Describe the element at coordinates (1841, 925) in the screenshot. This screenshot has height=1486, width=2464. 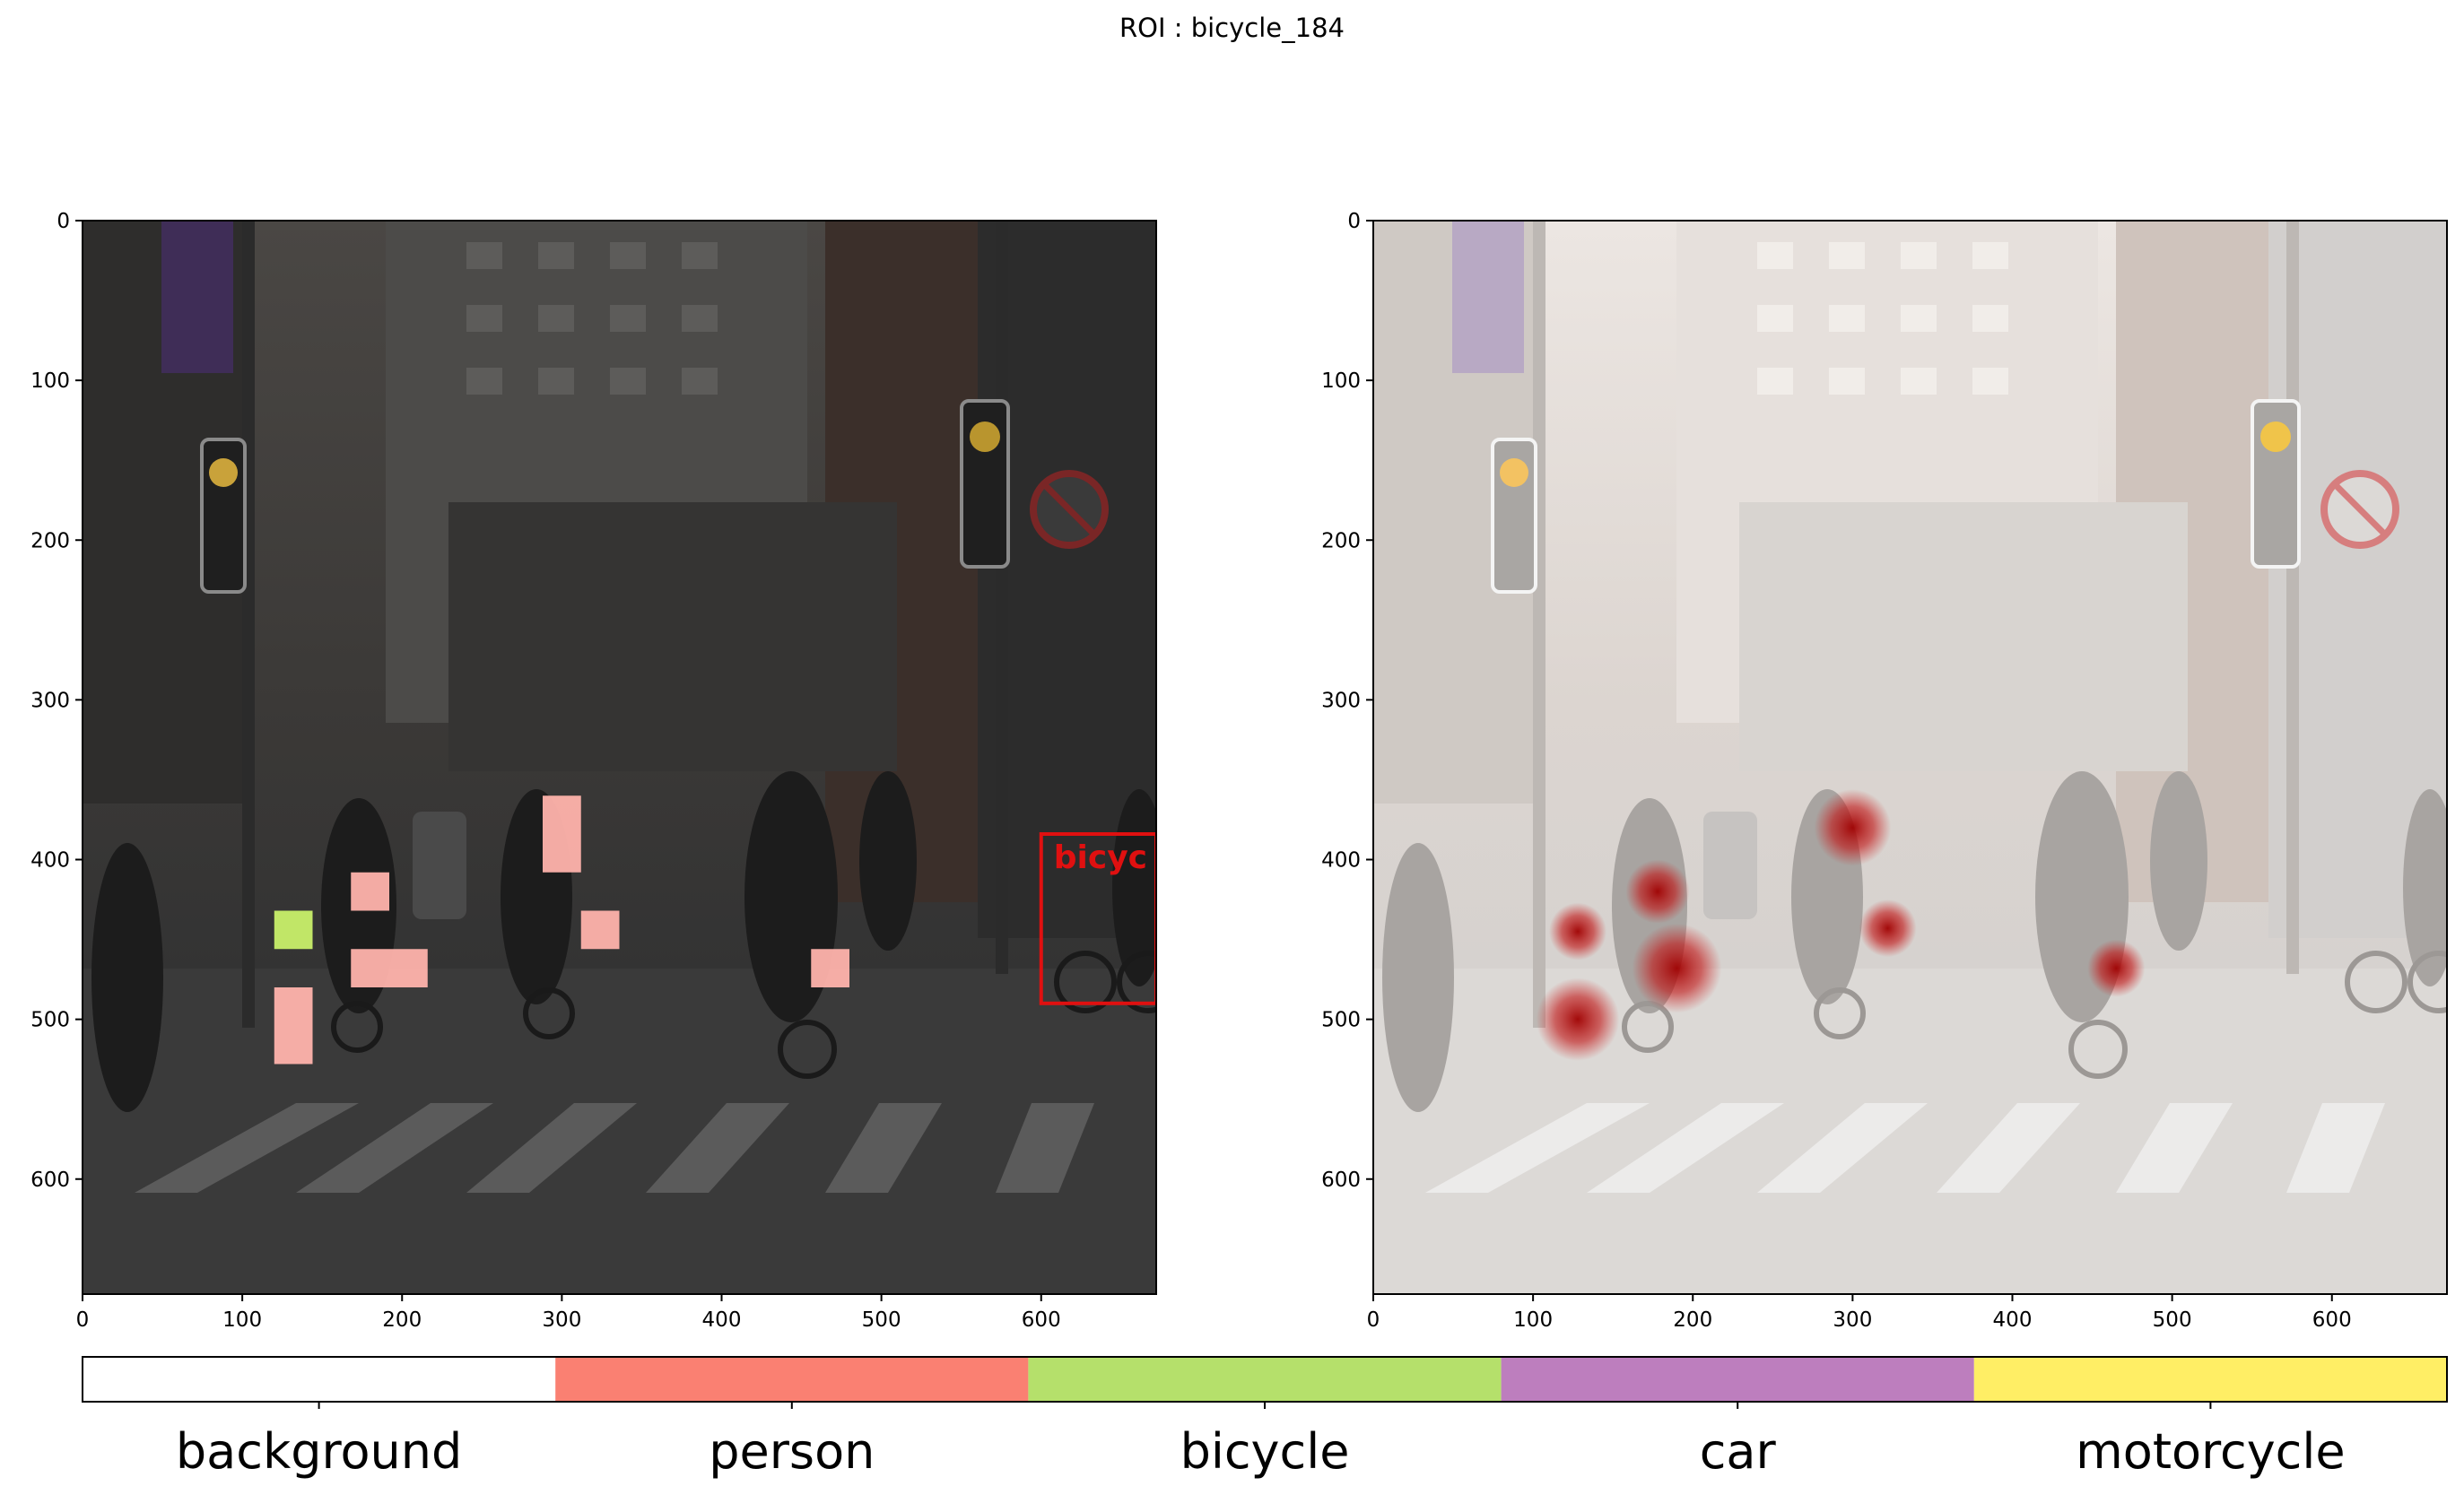
I see `attribution-heatmap` at that location.